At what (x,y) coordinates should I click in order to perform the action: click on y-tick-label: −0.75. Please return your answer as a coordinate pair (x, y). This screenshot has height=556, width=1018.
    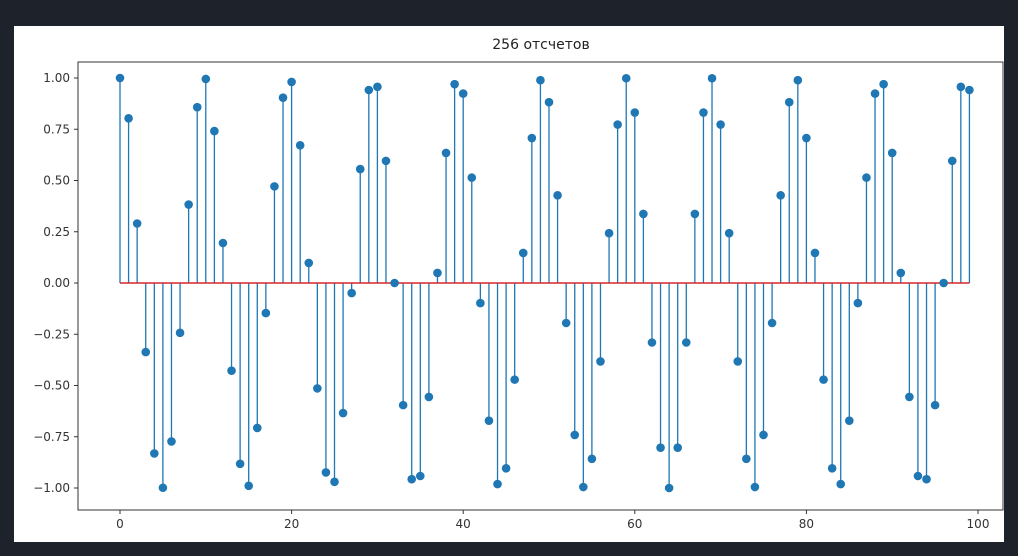
    Looking at the image, I should click on (51, 437).